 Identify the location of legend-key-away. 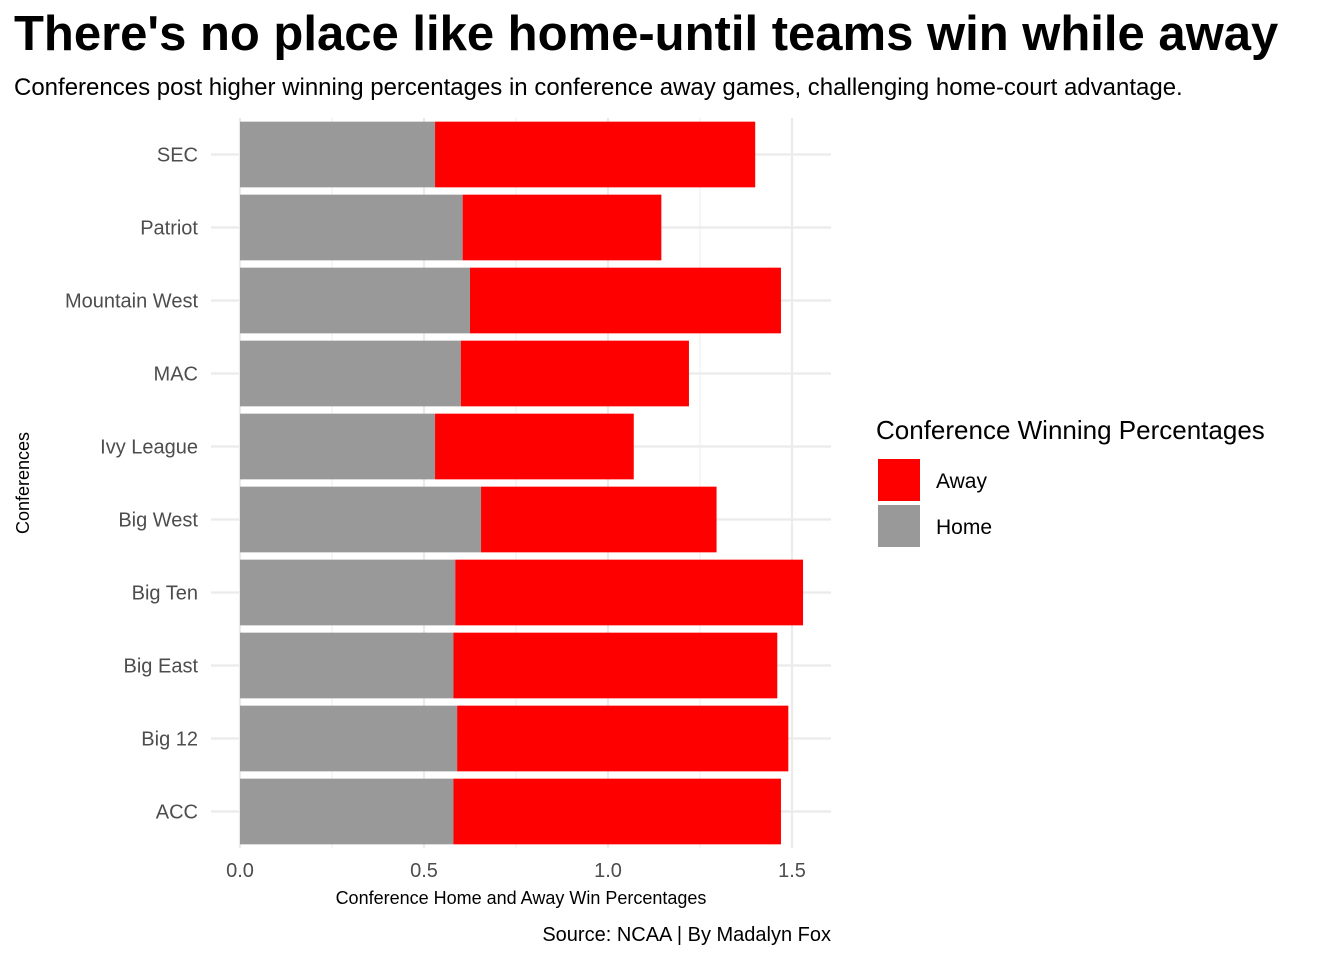
(899, 480).